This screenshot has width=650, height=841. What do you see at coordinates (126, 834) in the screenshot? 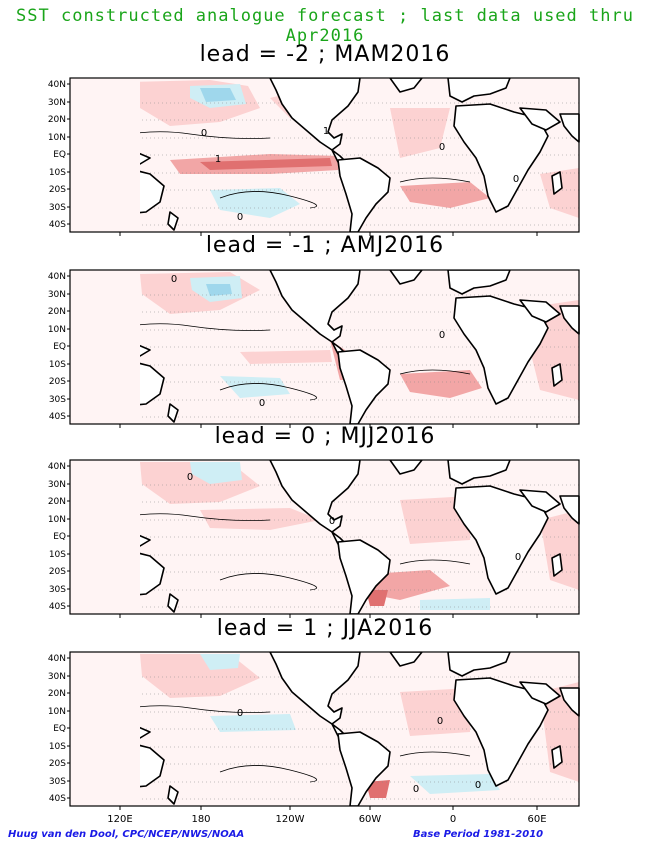
I see `footer-credit: Huug van den Dool, CPC/NCEP/NWS/NOAA` at bounding box center [126, 834].